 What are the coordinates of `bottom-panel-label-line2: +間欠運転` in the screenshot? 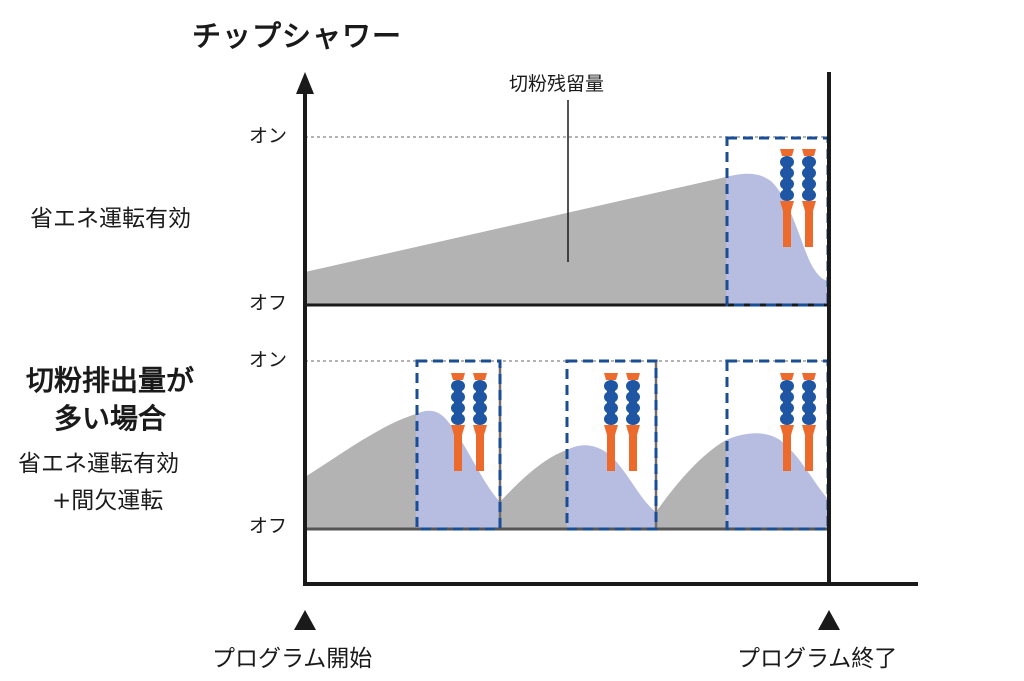 It's located at (108, 501).